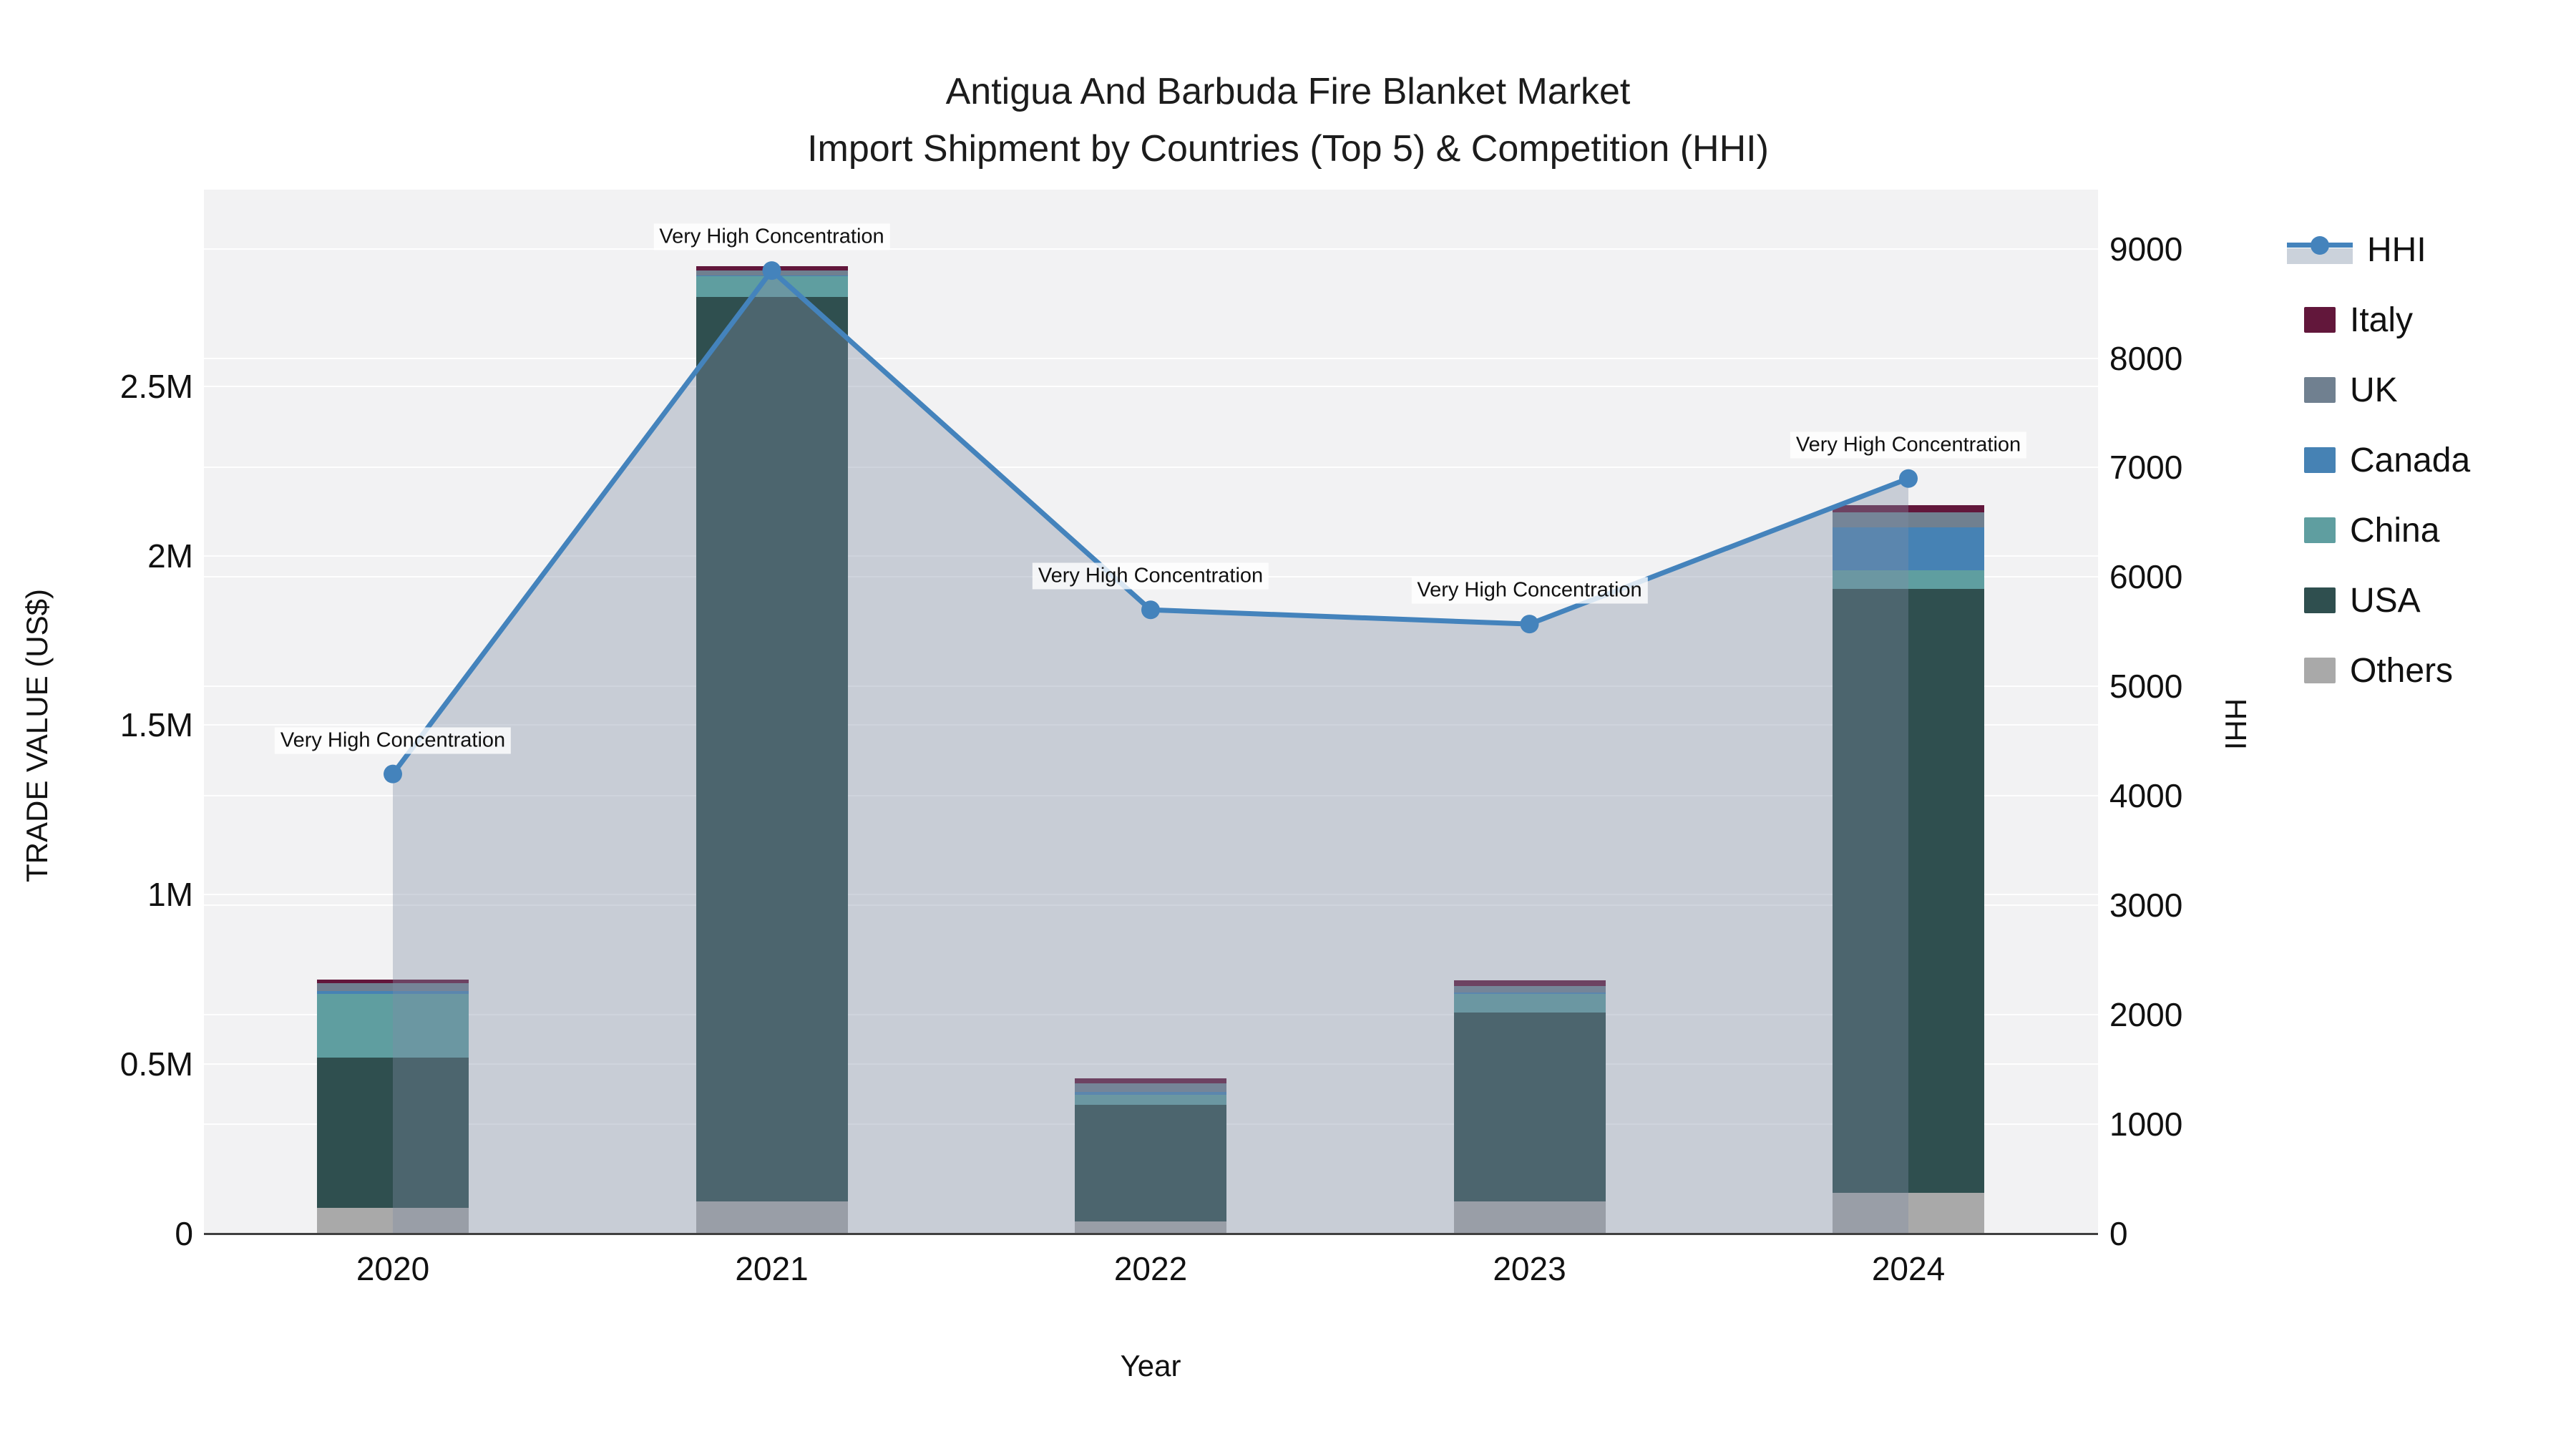 The image size is (2576, 1449). What do you see at coordinates (2320, 256) in the screenshot?
I see `hhi-area-swatch` at bounding box center [2320, 256].